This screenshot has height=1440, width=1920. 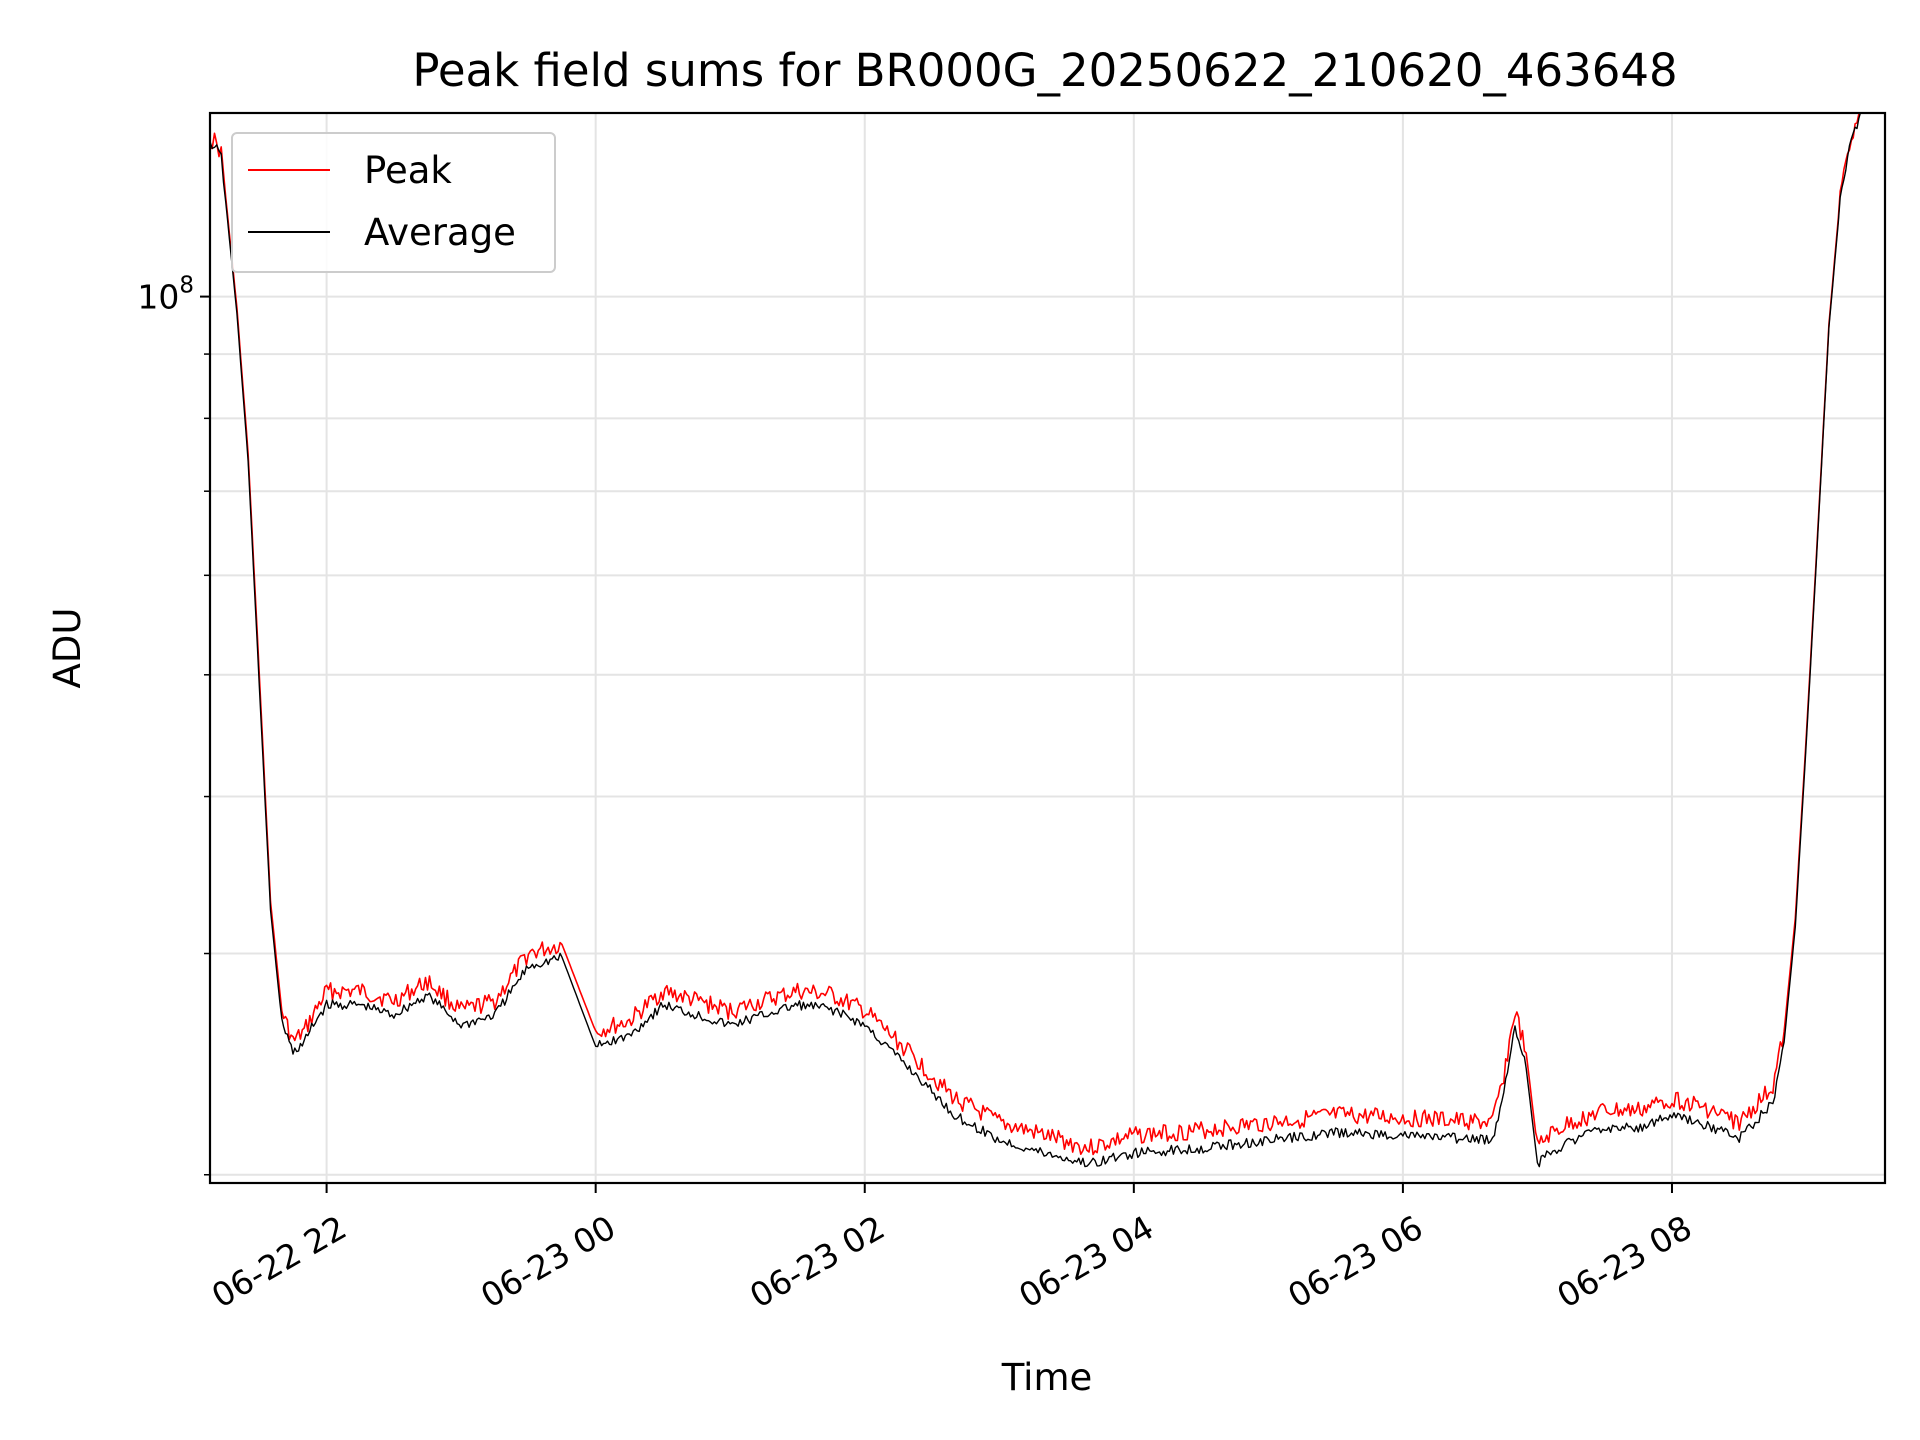 I want to click on y-tick-label-base: 10, so click(x=158, y=297).